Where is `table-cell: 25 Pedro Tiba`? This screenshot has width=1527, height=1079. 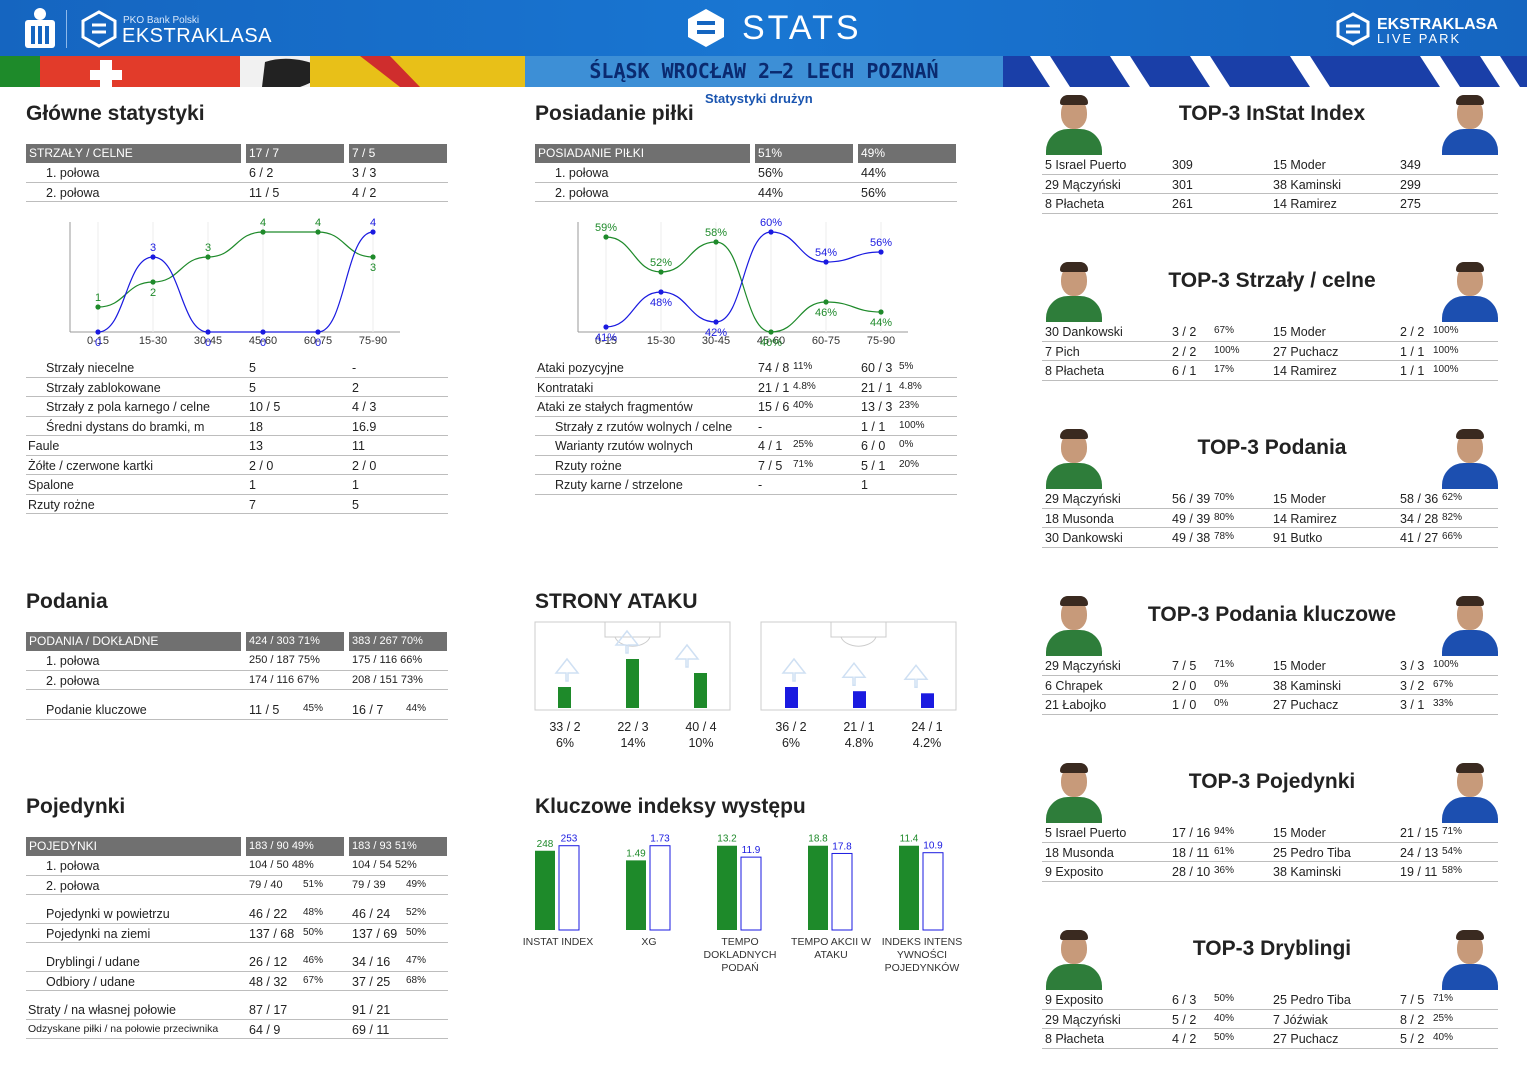
table-cell: 25 Pedro Tiba is located at coordinates (1312, 1000).